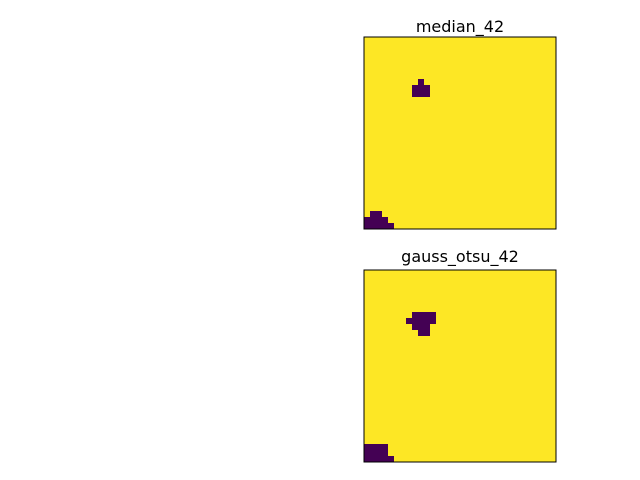 The height and width of the screenshot is (480, 640). I want to click on panel-title-median-42: median_42, so click(460, 27).